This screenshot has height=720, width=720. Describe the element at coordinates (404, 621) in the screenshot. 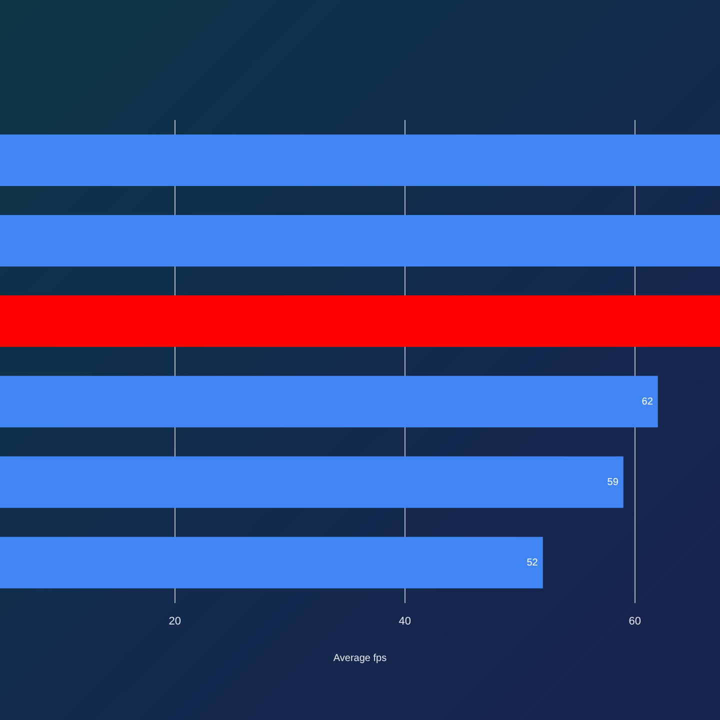

I see `x-tick-label: 40` at that location.